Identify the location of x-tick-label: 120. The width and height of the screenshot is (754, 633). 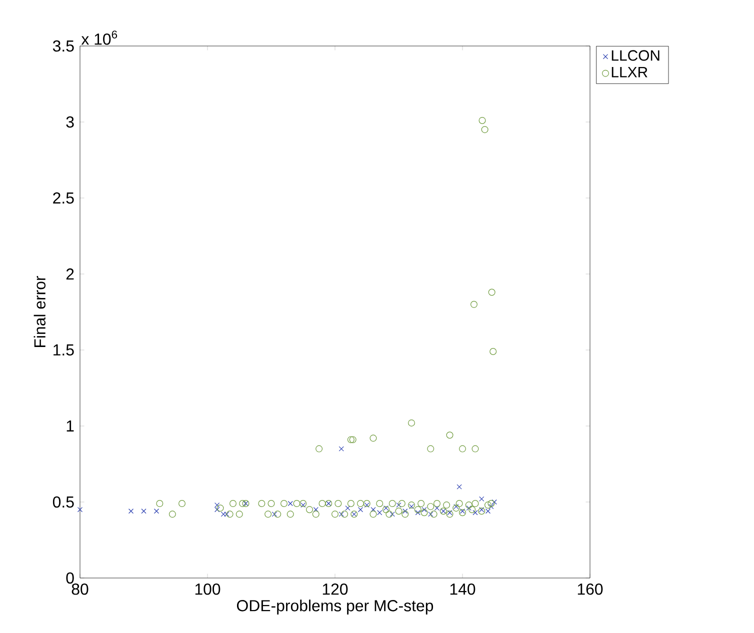
(335, 589).